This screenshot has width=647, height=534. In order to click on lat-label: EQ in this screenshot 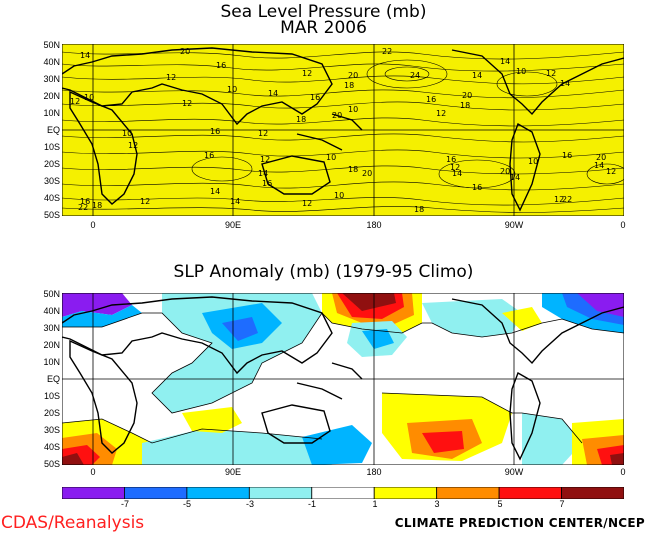, I will do `click(53, 379)`.